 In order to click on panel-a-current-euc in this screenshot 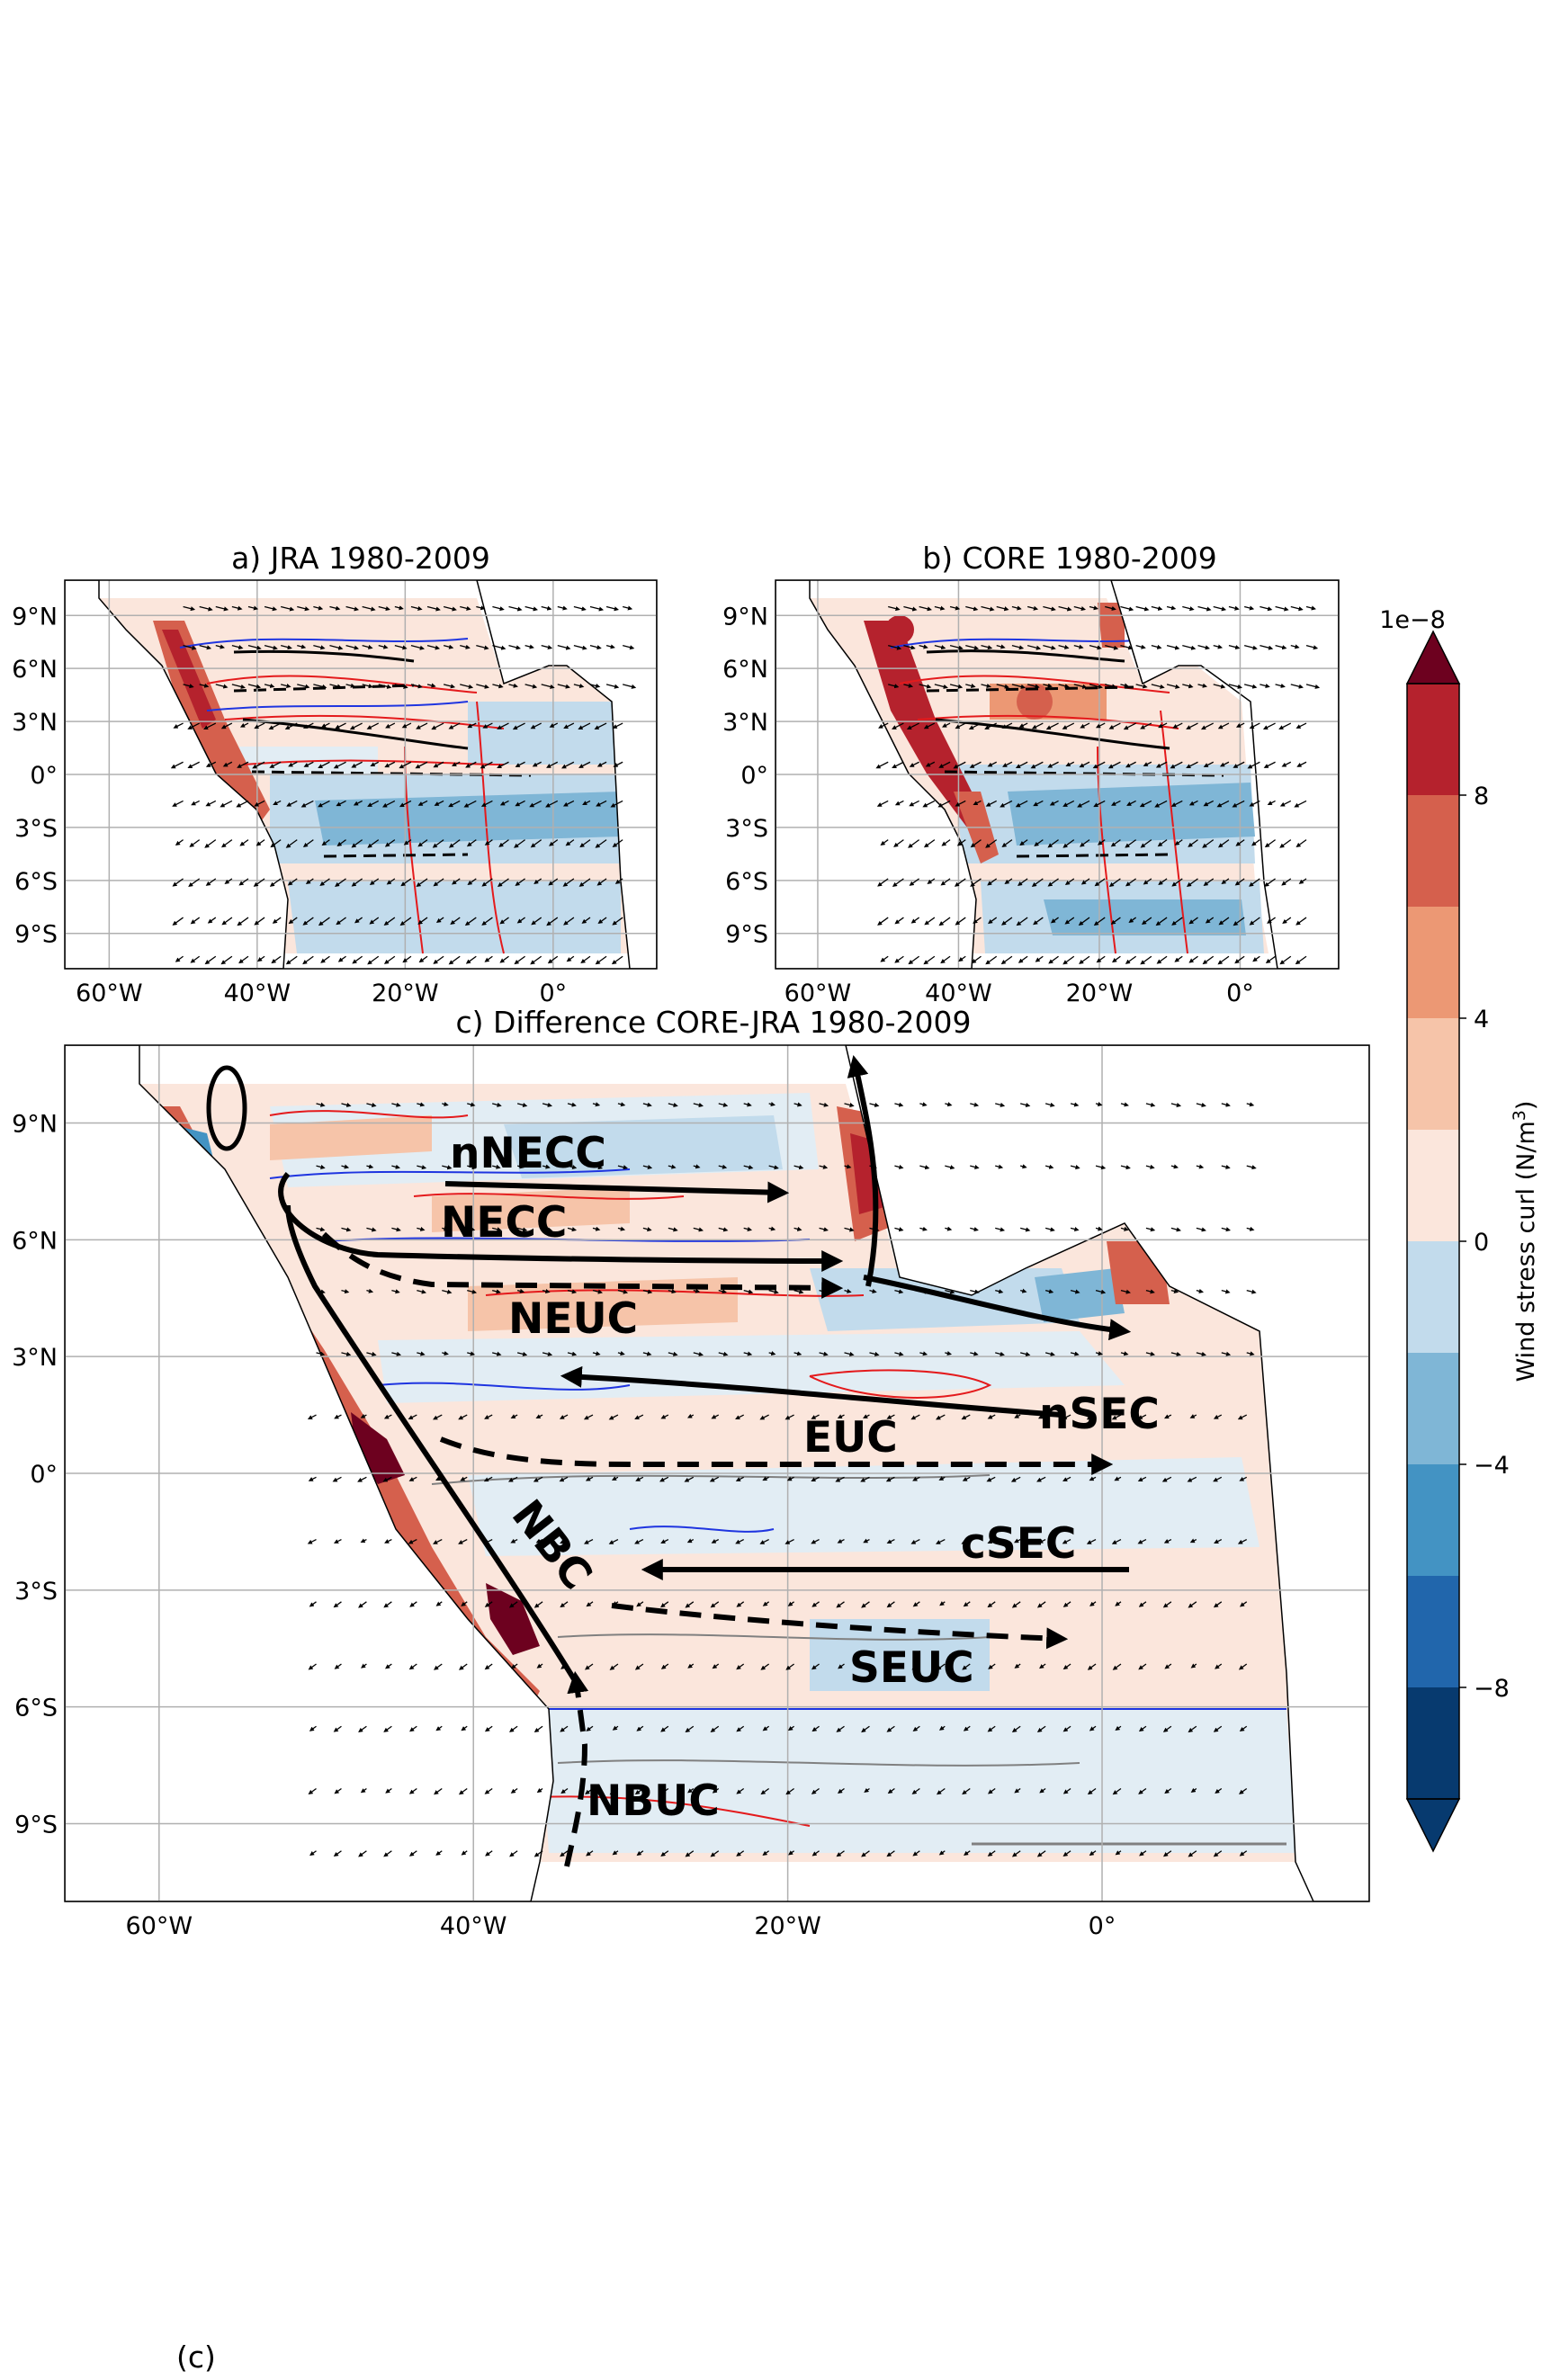, I will do `click(391, 773)`.